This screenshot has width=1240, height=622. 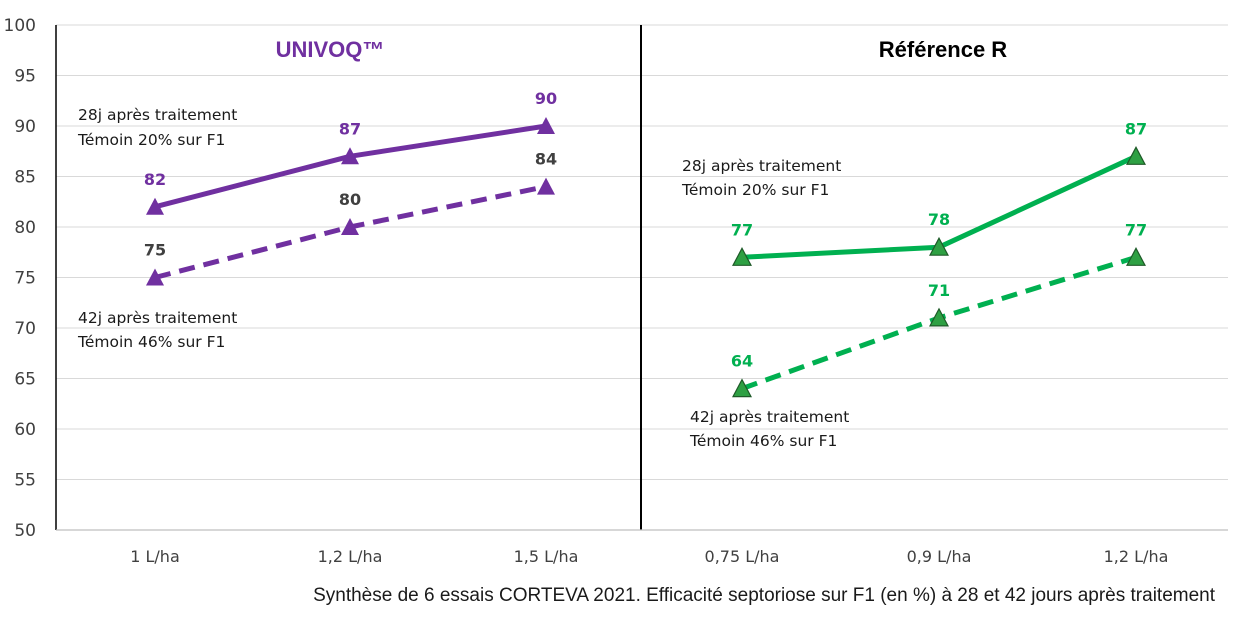 What do you see at coordinates (546, 556) in the screenshot?
I see `x-tick-label: 1,5 L/ha` at bounding box center [546, 556].